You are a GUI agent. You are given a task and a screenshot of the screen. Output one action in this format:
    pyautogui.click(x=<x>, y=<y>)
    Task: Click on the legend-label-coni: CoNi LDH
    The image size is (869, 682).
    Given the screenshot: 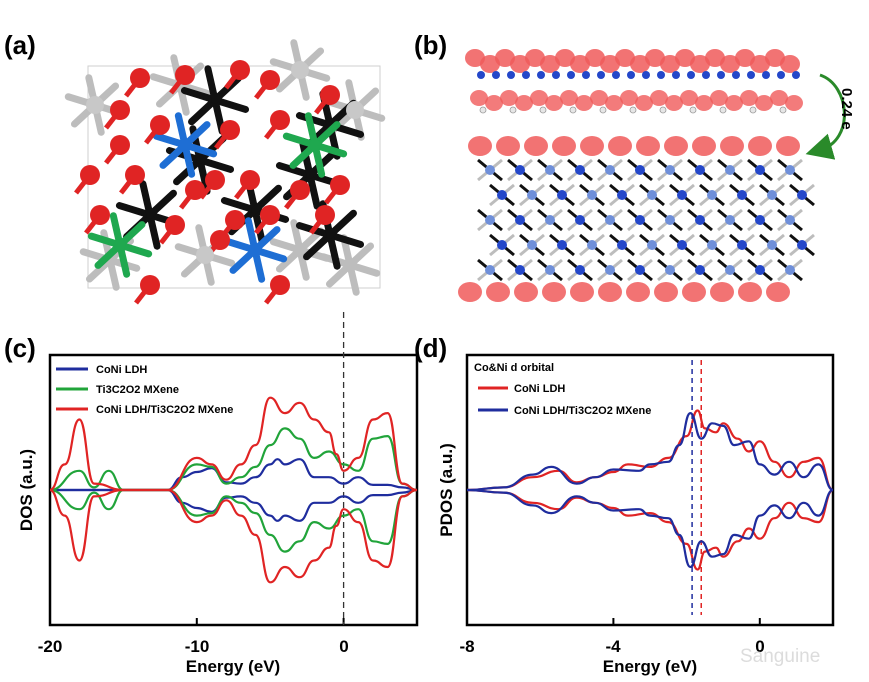 What is the action you would take?
    pyautogui.click(x=121, y=370)
    